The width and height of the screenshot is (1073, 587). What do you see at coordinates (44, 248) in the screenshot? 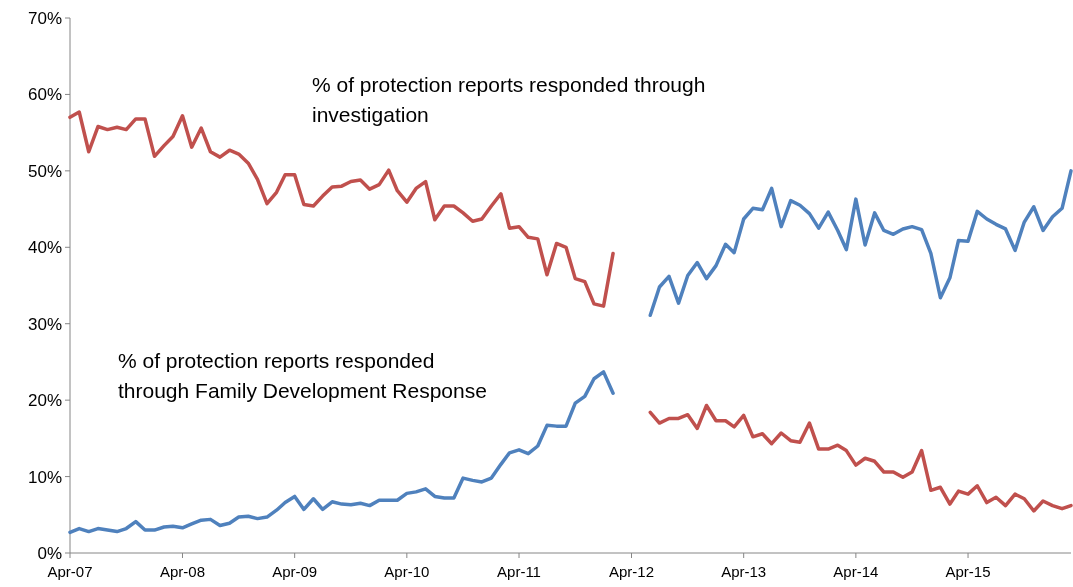
I see `y-tick-label: 40%` at bounding box center [44, 248].